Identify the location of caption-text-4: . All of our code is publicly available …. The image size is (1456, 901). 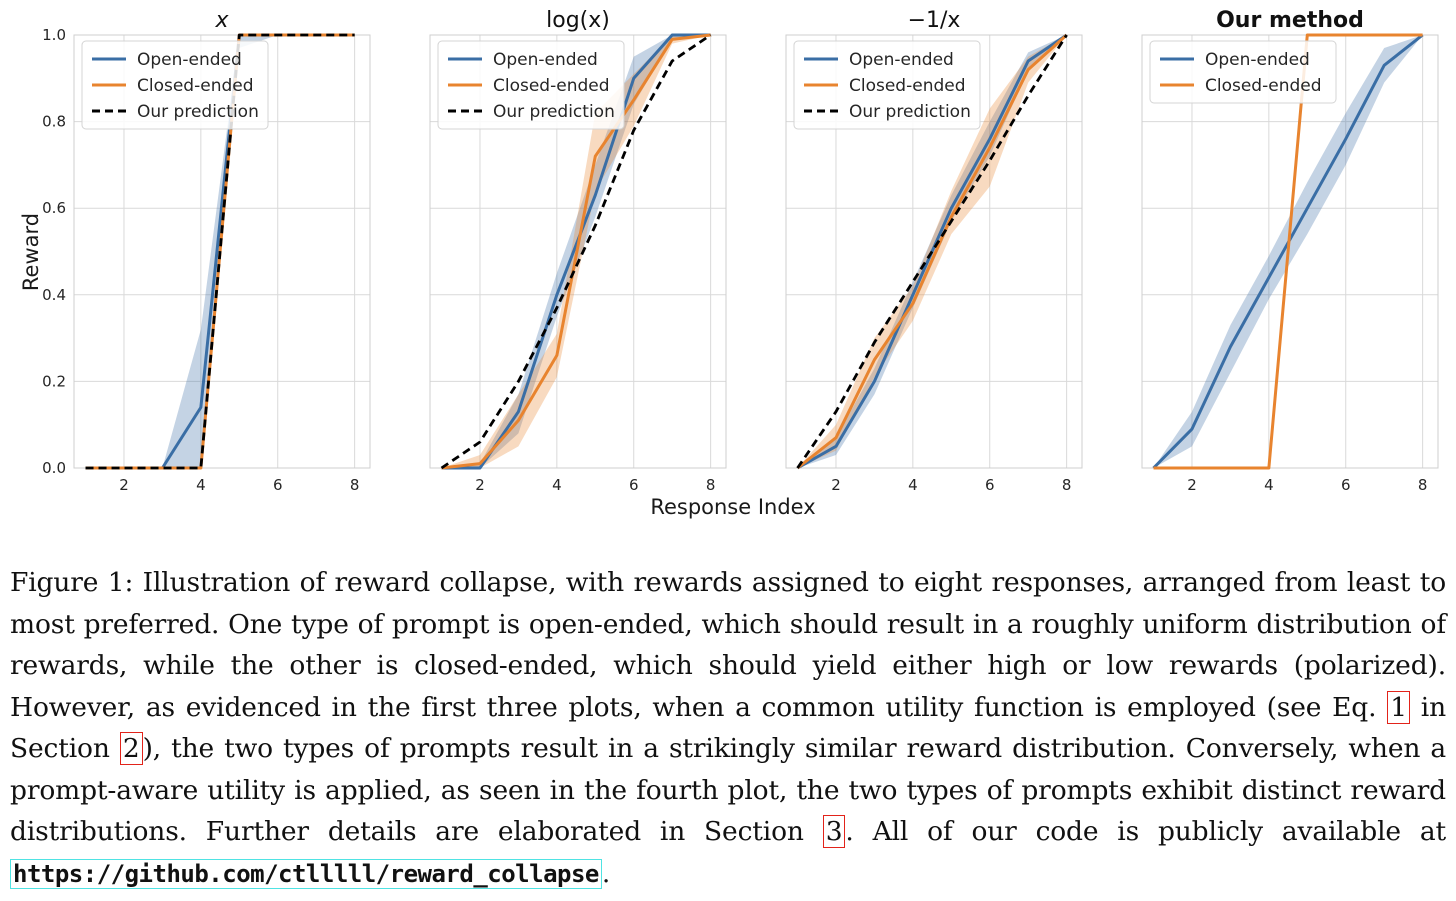
(1145, 831).